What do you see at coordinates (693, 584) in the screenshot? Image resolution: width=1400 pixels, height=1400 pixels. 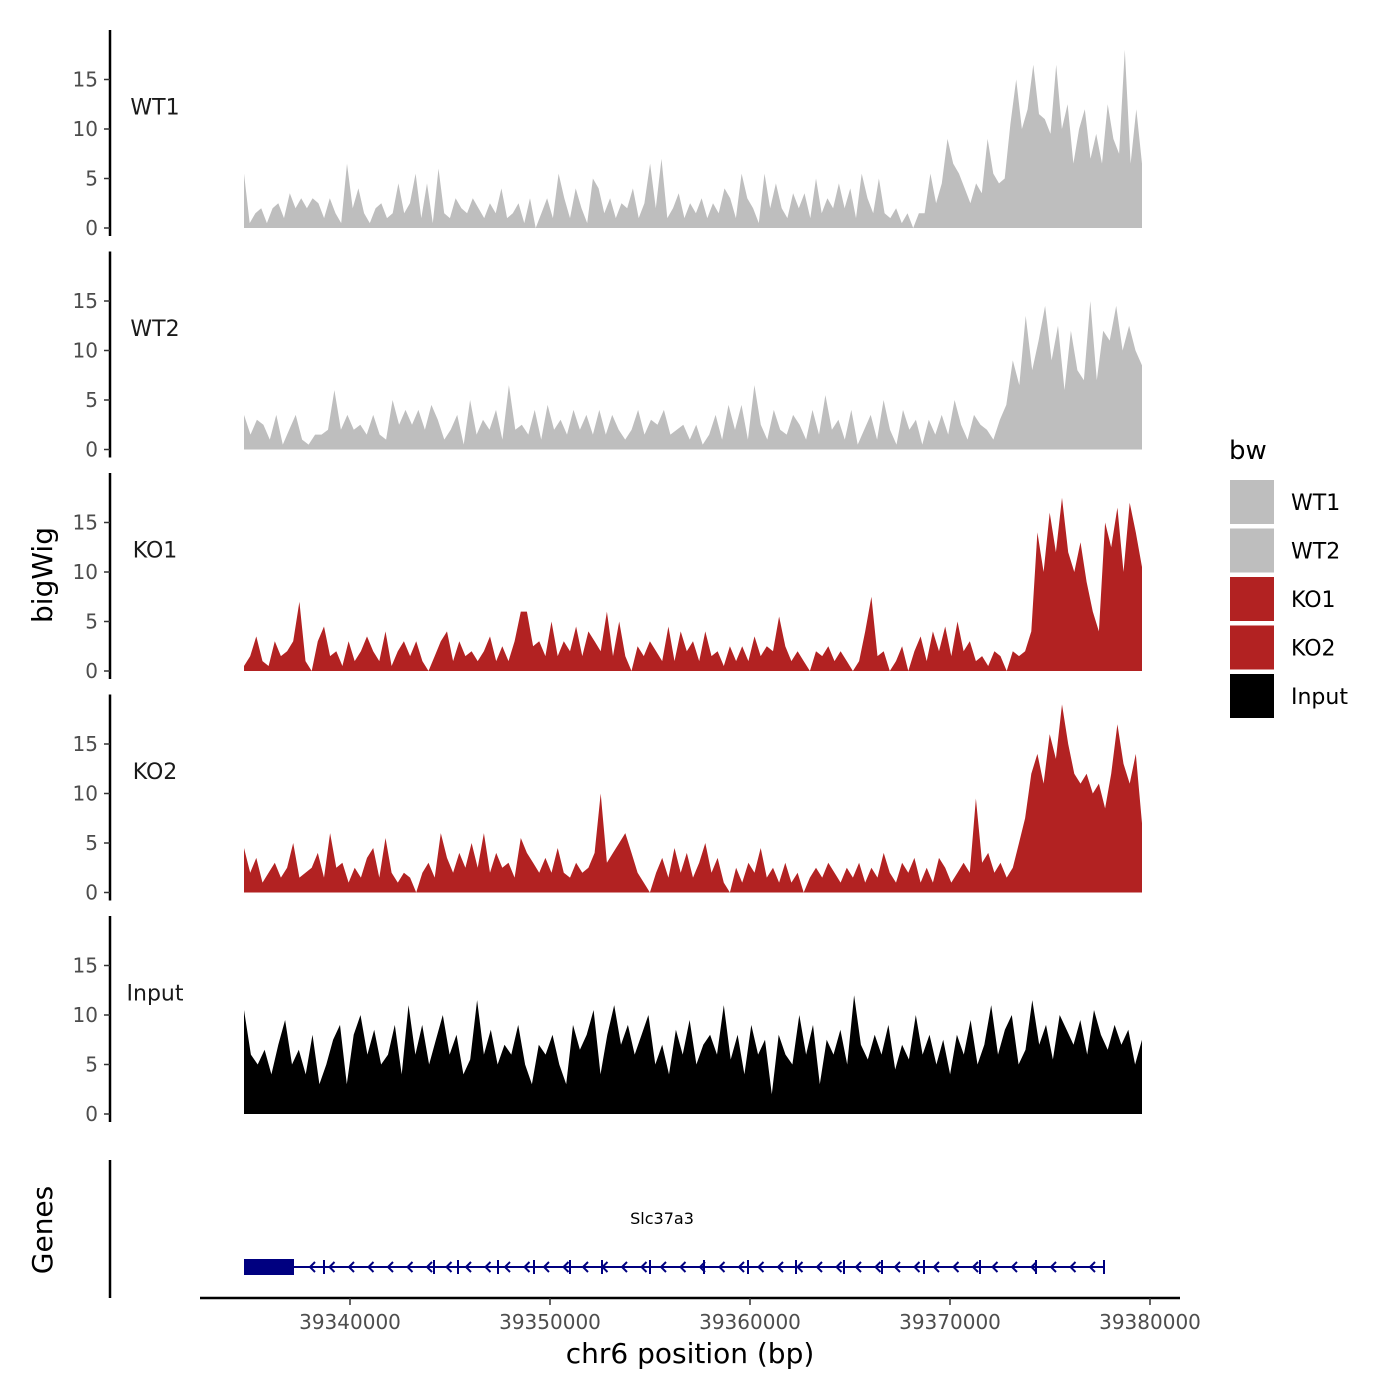 I see `coverage-area-ko1` at bounding box center [693, 584].